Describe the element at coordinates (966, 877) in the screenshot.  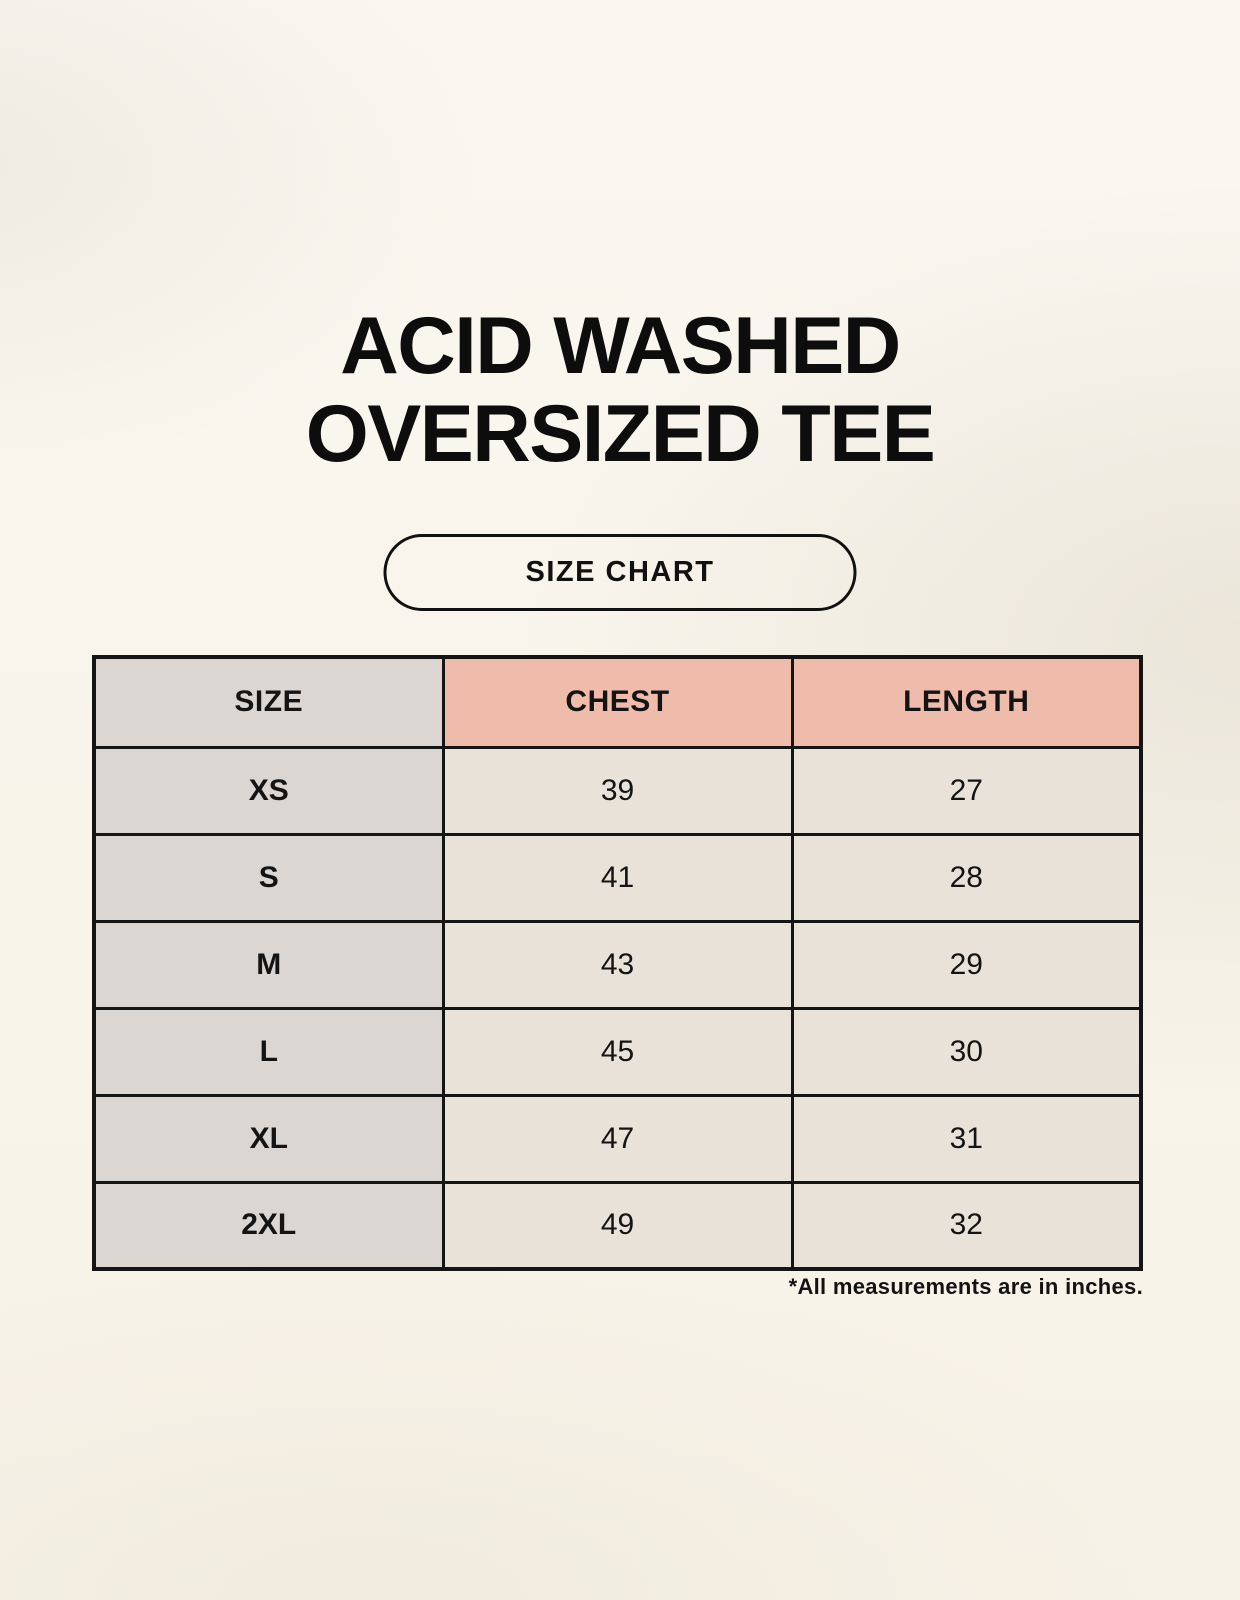
I see `length-cell: 28` at that location.